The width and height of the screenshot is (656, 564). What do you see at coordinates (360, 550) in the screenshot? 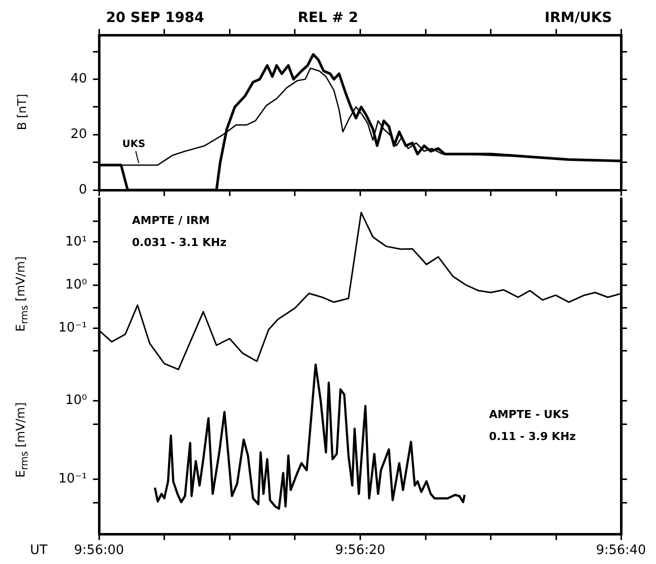
I see `x-tick-label: 9:56:20` at bounding box center [360, 550].